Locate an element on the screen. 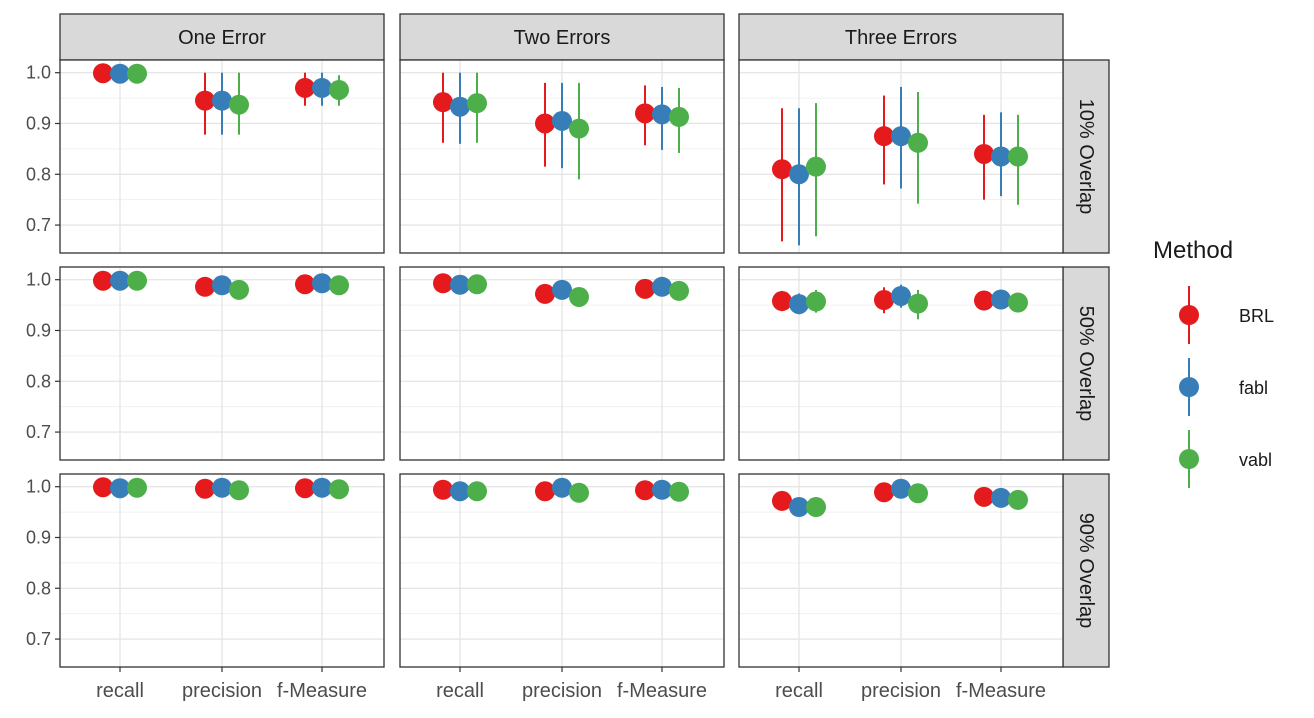  facet-row-label: 50% Overlap is located at coordinates (1086, 364).